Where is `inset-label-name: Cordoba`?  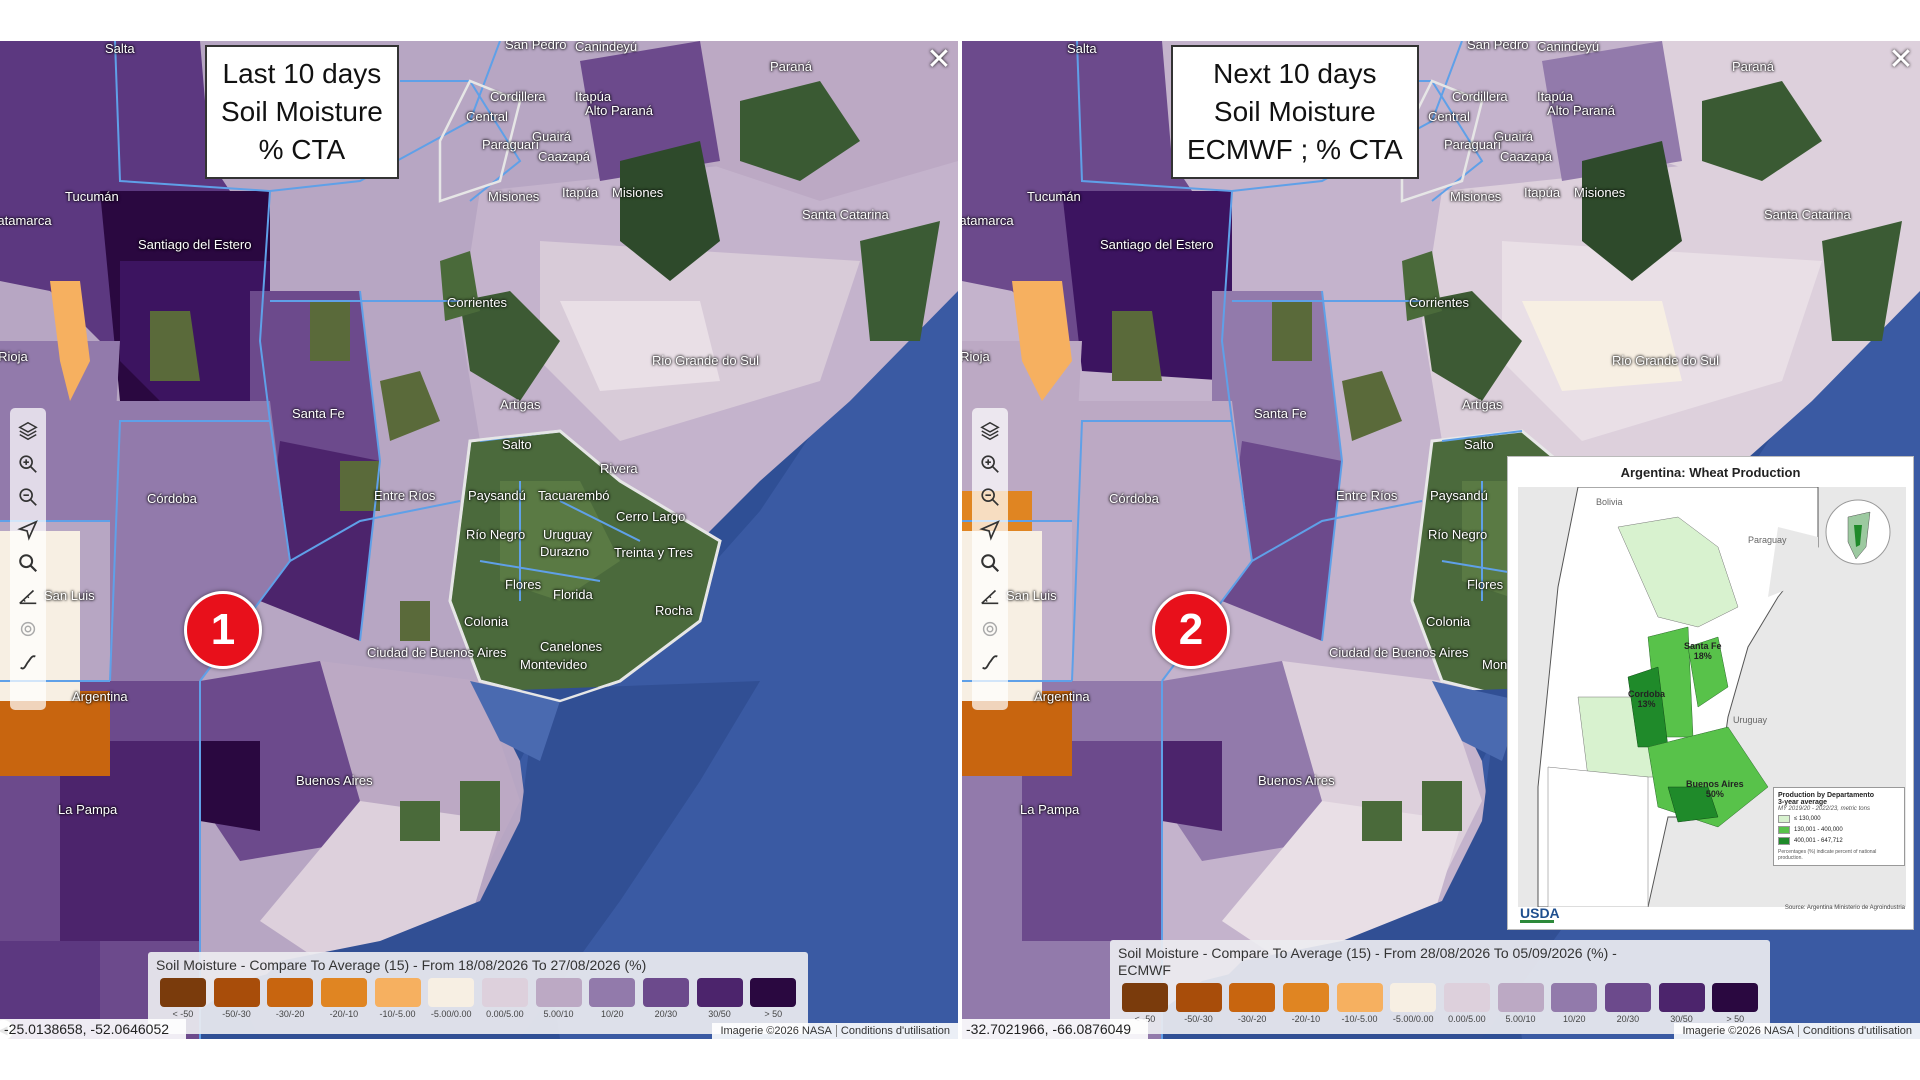 inset-label-name: Cordoba is located at coordinates (1646, 694).